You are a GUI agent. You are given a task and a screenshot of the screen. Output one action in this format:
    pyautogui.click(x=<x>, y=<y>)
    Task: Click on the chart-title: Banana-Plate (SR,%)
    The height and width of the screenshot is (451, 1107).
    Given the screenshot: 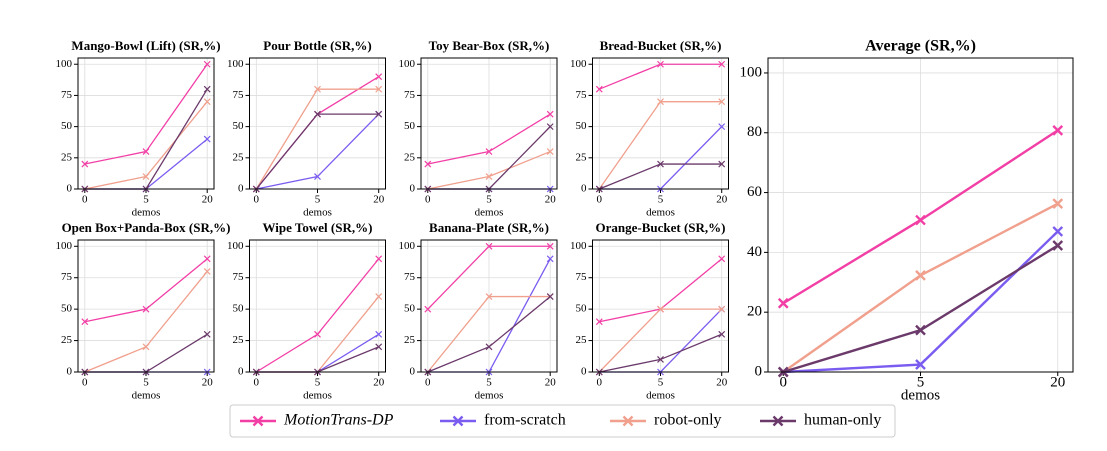 What is the action you would take?
    pyautogui.click(x=489, y=227)
    